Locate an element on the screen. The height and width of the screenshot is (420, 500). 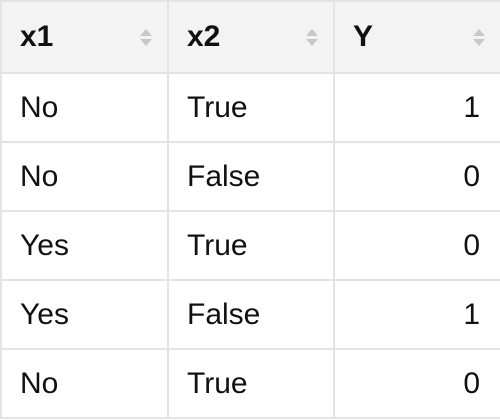
column-header-label: x2 is located at coordinates (204, 36).